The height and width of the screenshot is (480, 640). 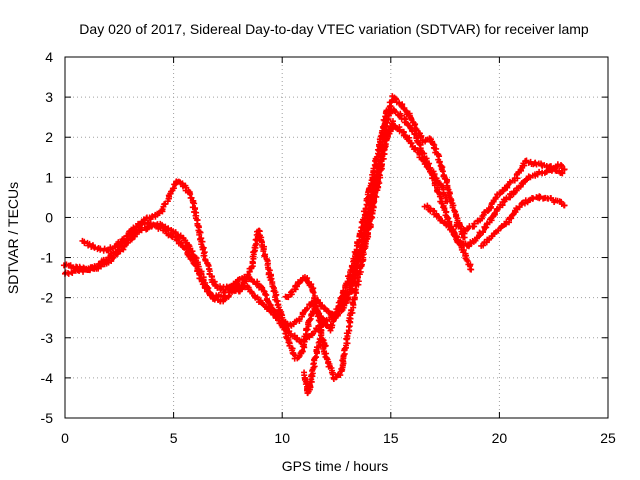 What do you see at coordinates (49, 137) in the screenshot?
I see `y-tick-label: 2` at bounding box center [49, 137].